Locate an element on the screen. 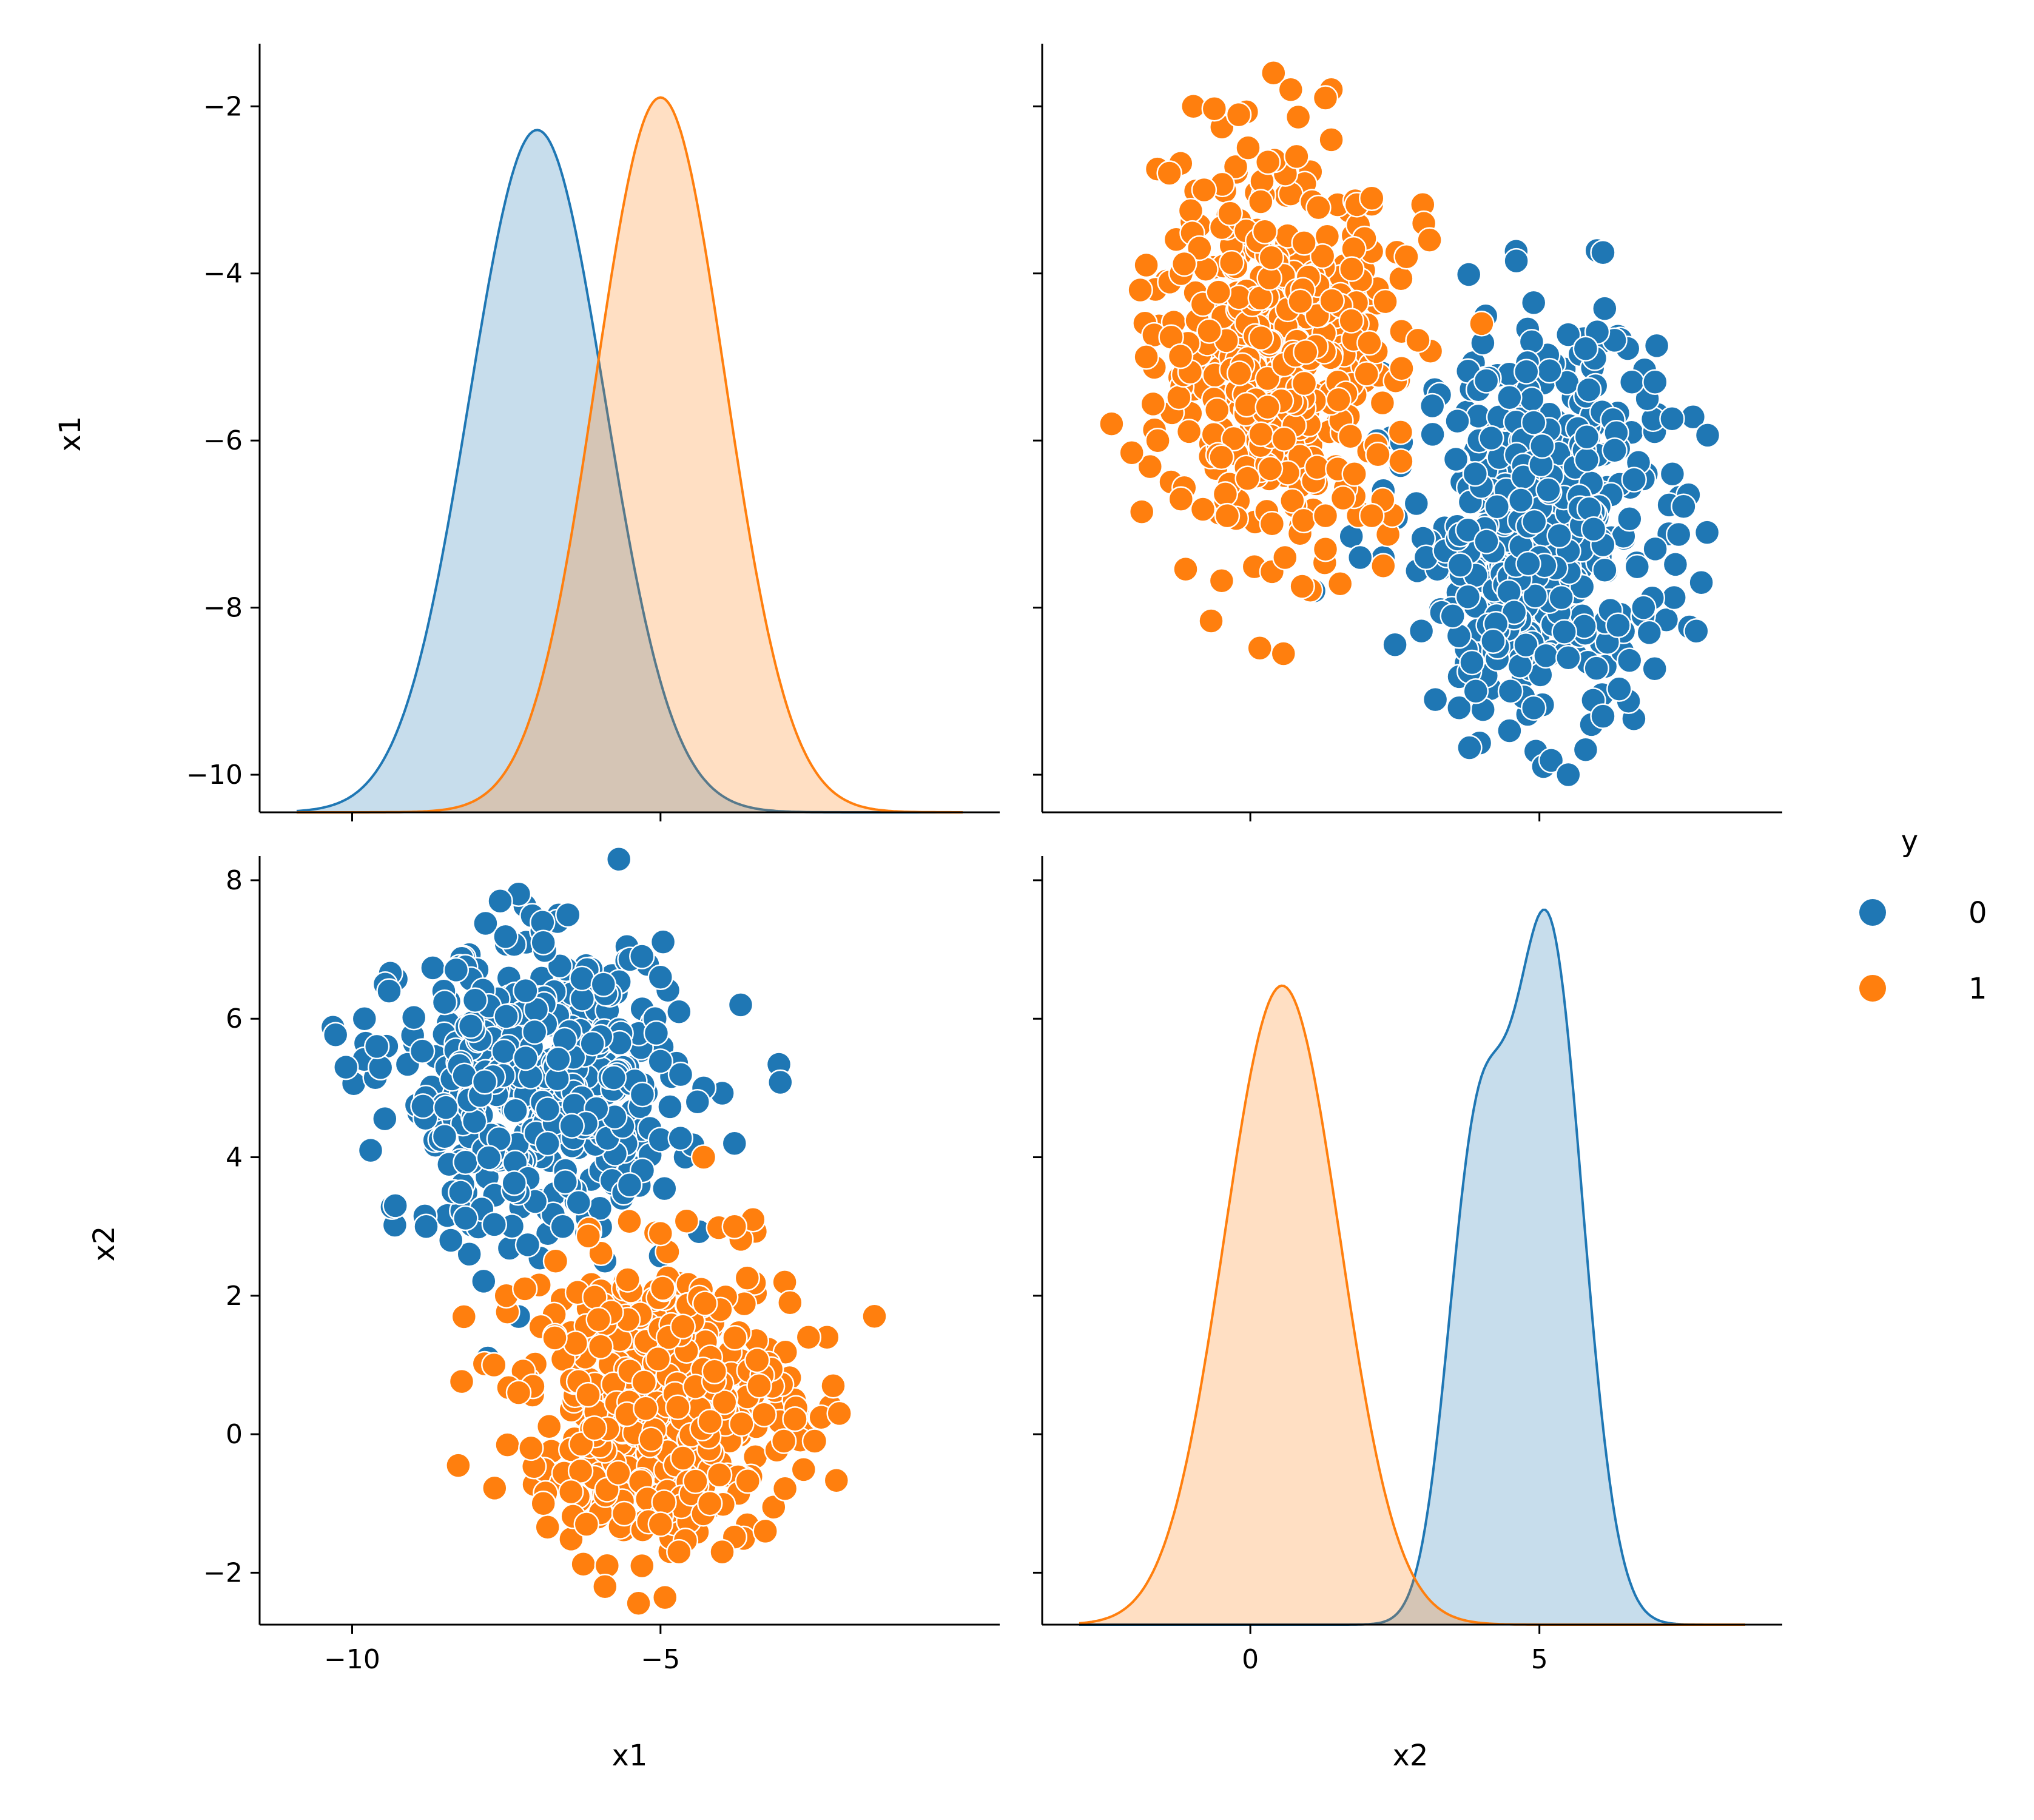 The height and width of the screenshot is (1820, 2034). plot-area is located at coordinates (1412, 1267).